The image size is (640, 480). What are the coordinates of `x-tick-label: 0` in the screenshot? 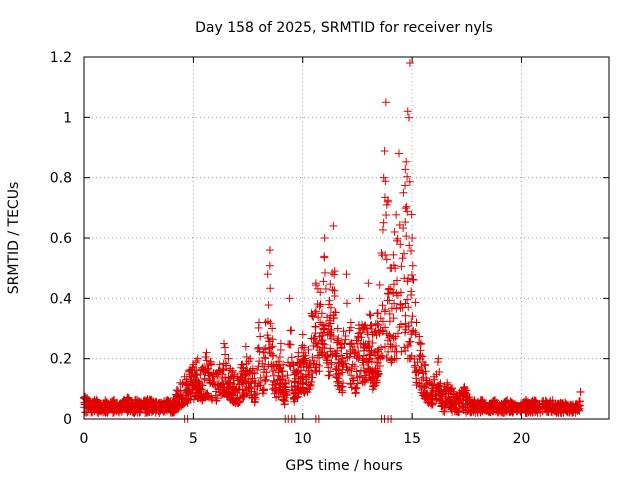 It's located at (84, 439).